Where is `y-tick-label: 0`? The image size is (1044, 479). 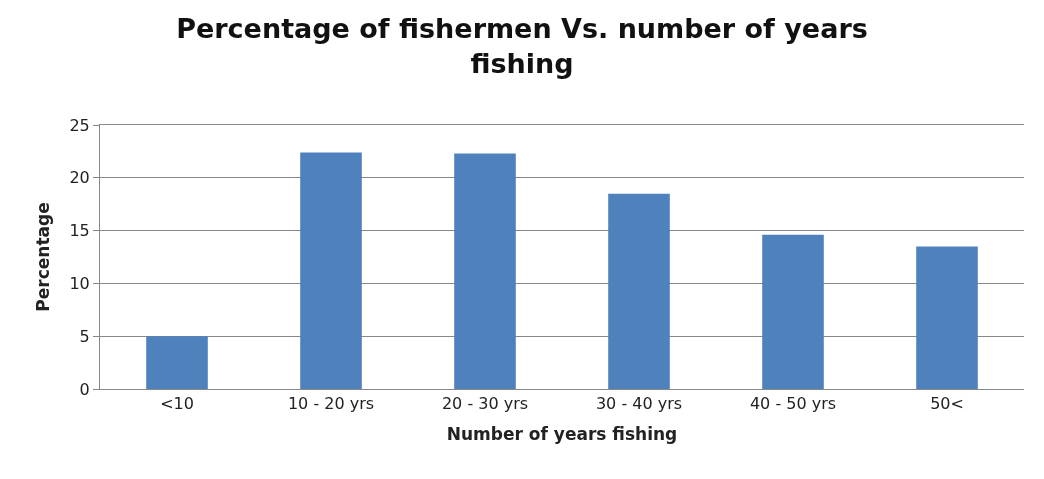
y-tick-label: 0 is located at coordinates (84, 389).